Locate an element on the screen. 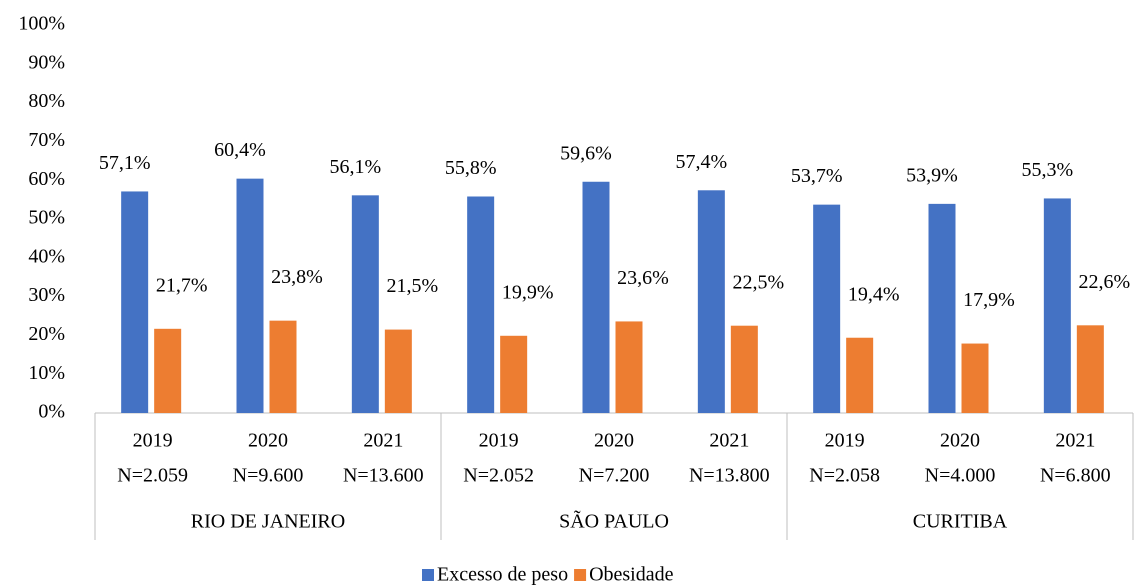  x-tick-sublabel: N=2.052 is located at coordinates (498, 476).